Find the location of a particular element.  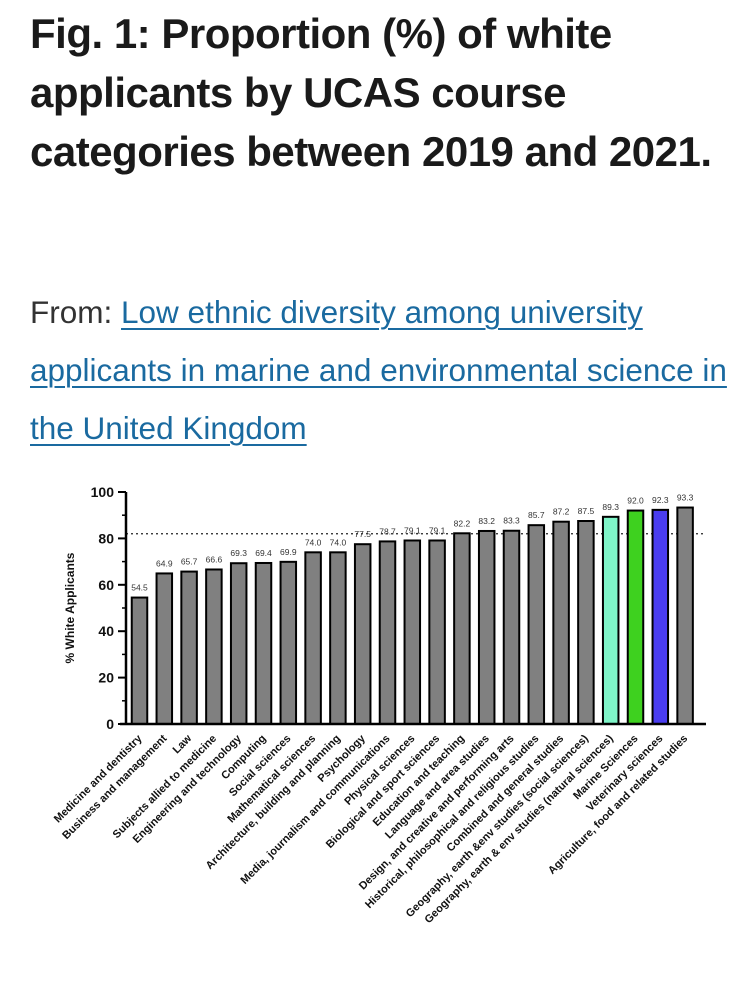

y-axis-title: % White Applicants is located at coordinates (70, 607).